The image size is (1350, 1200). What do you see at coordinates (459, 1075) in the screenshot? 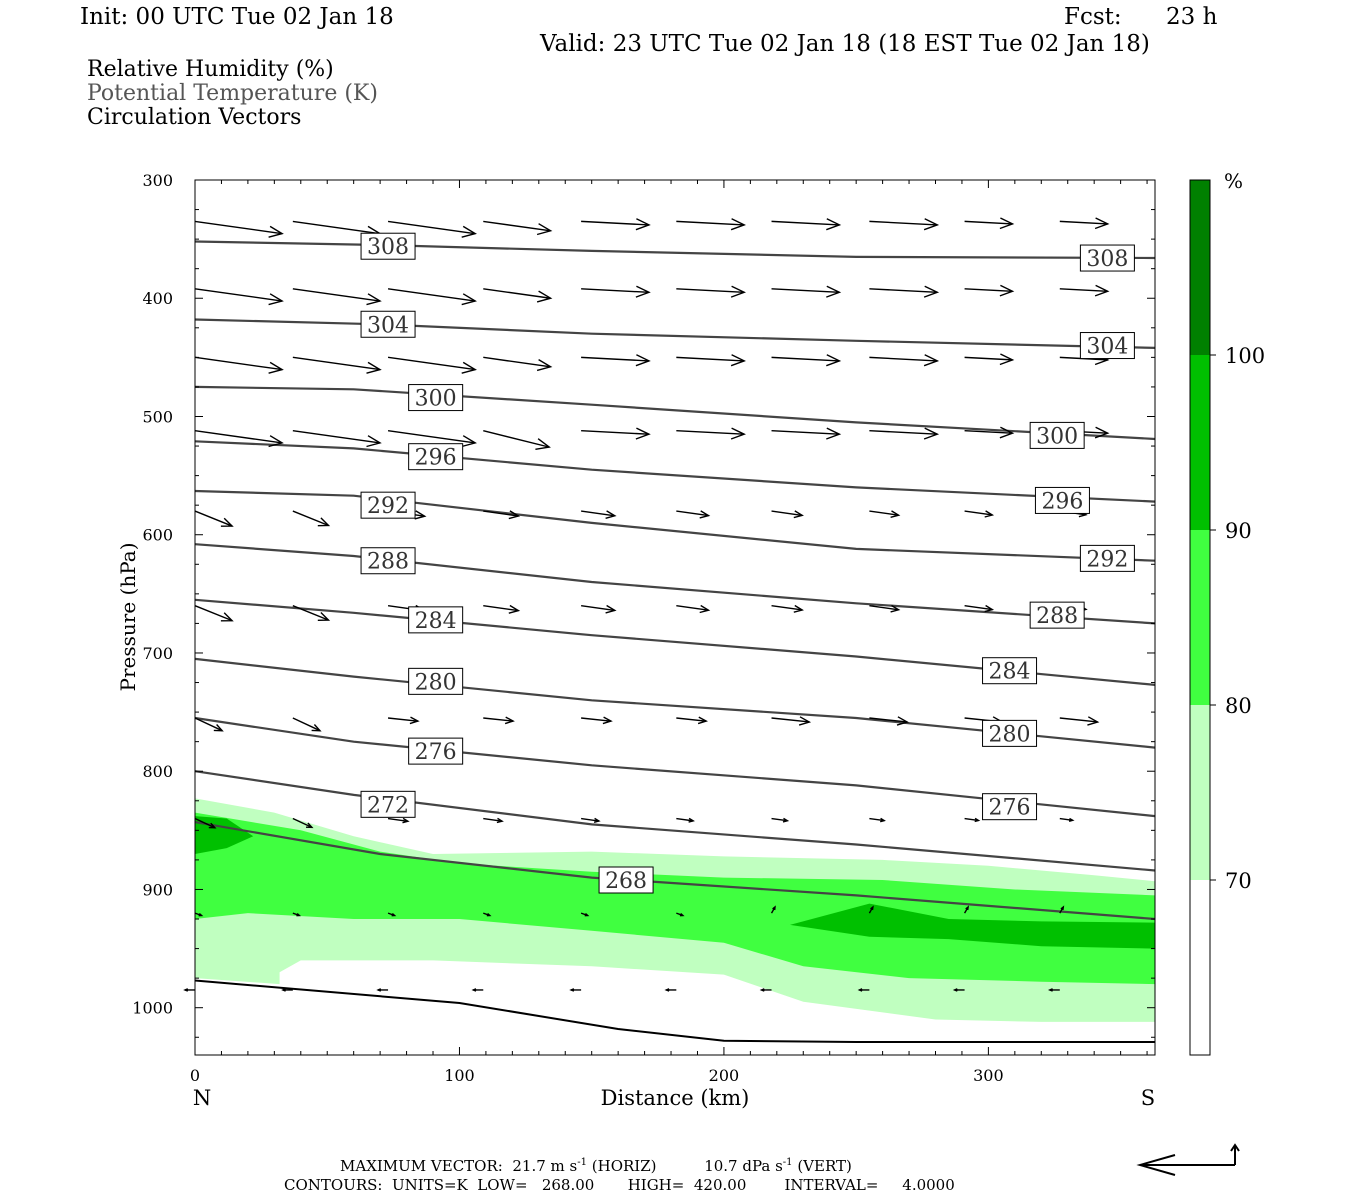
I see `x-tick-label: 100` at bounding box center [459, 1075].